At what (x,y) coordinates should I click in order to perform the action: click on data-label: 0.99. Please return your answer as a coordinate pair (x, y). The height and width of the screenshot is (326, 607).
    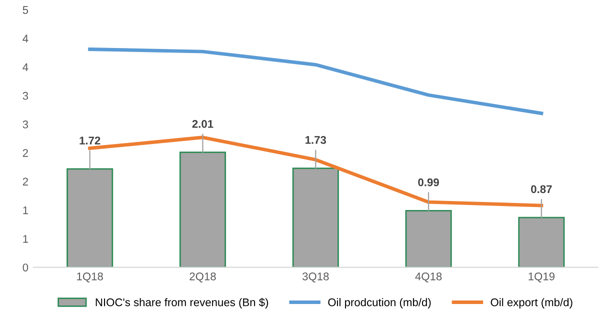
    Looking at the image, I should click on (428, 182).